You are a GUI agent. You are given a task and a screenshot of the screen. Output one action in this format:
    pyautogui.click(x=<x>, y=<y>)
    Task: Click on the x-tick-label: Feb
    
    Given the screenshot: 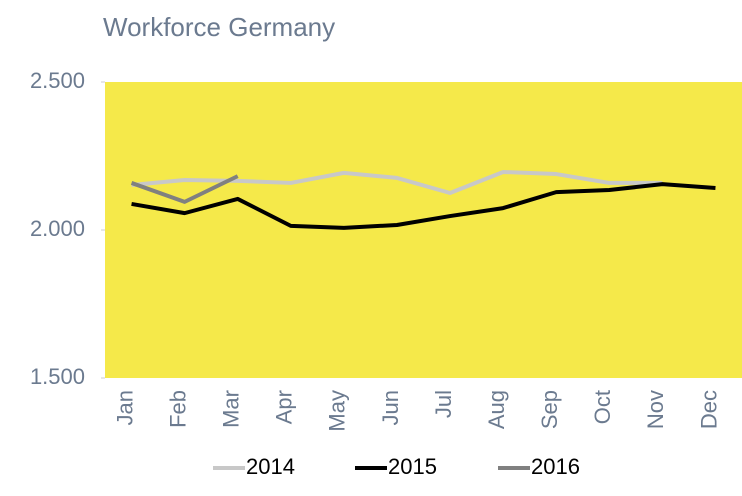 What is the action you would take?
    pyautogui.click(x=177, y=409)
    